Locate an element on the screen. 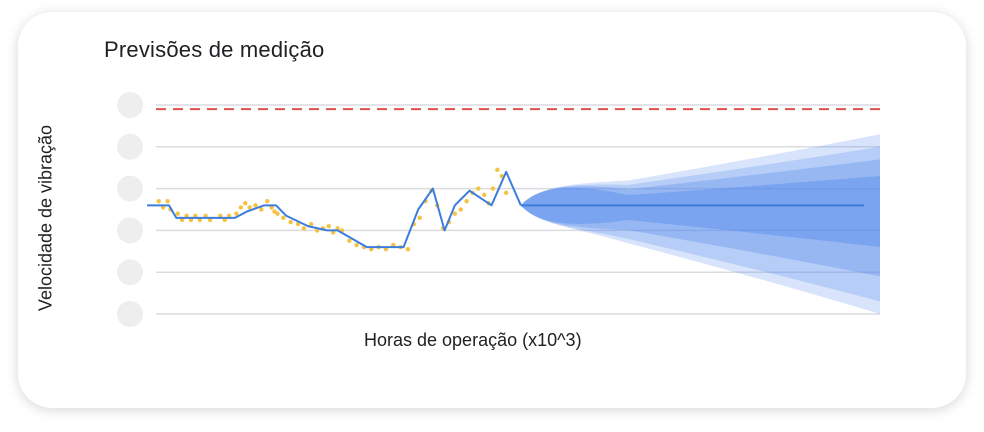 The image size is (984, 432). y-tick-placeholders is located at coordinates (130, 209).